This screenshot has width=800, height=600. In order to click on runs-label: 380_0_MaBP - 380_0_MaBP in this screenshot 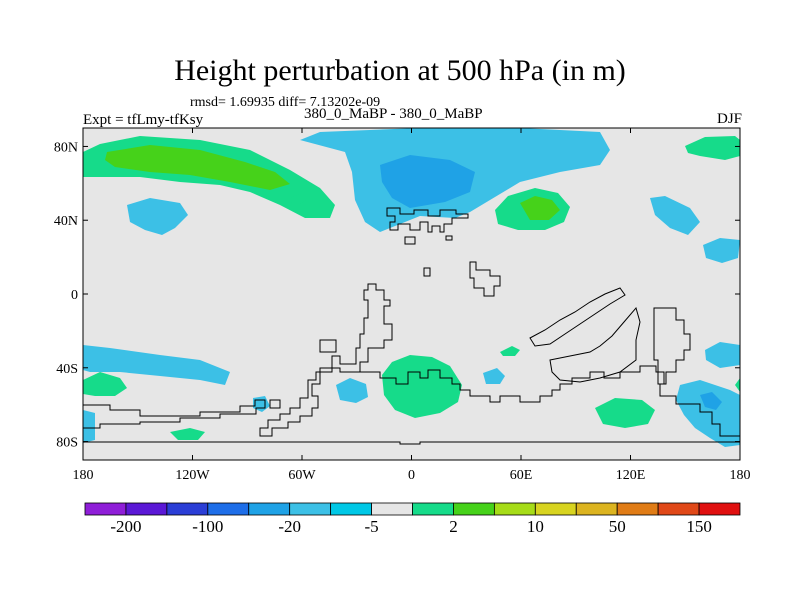, I will do `click(393, 114)`.